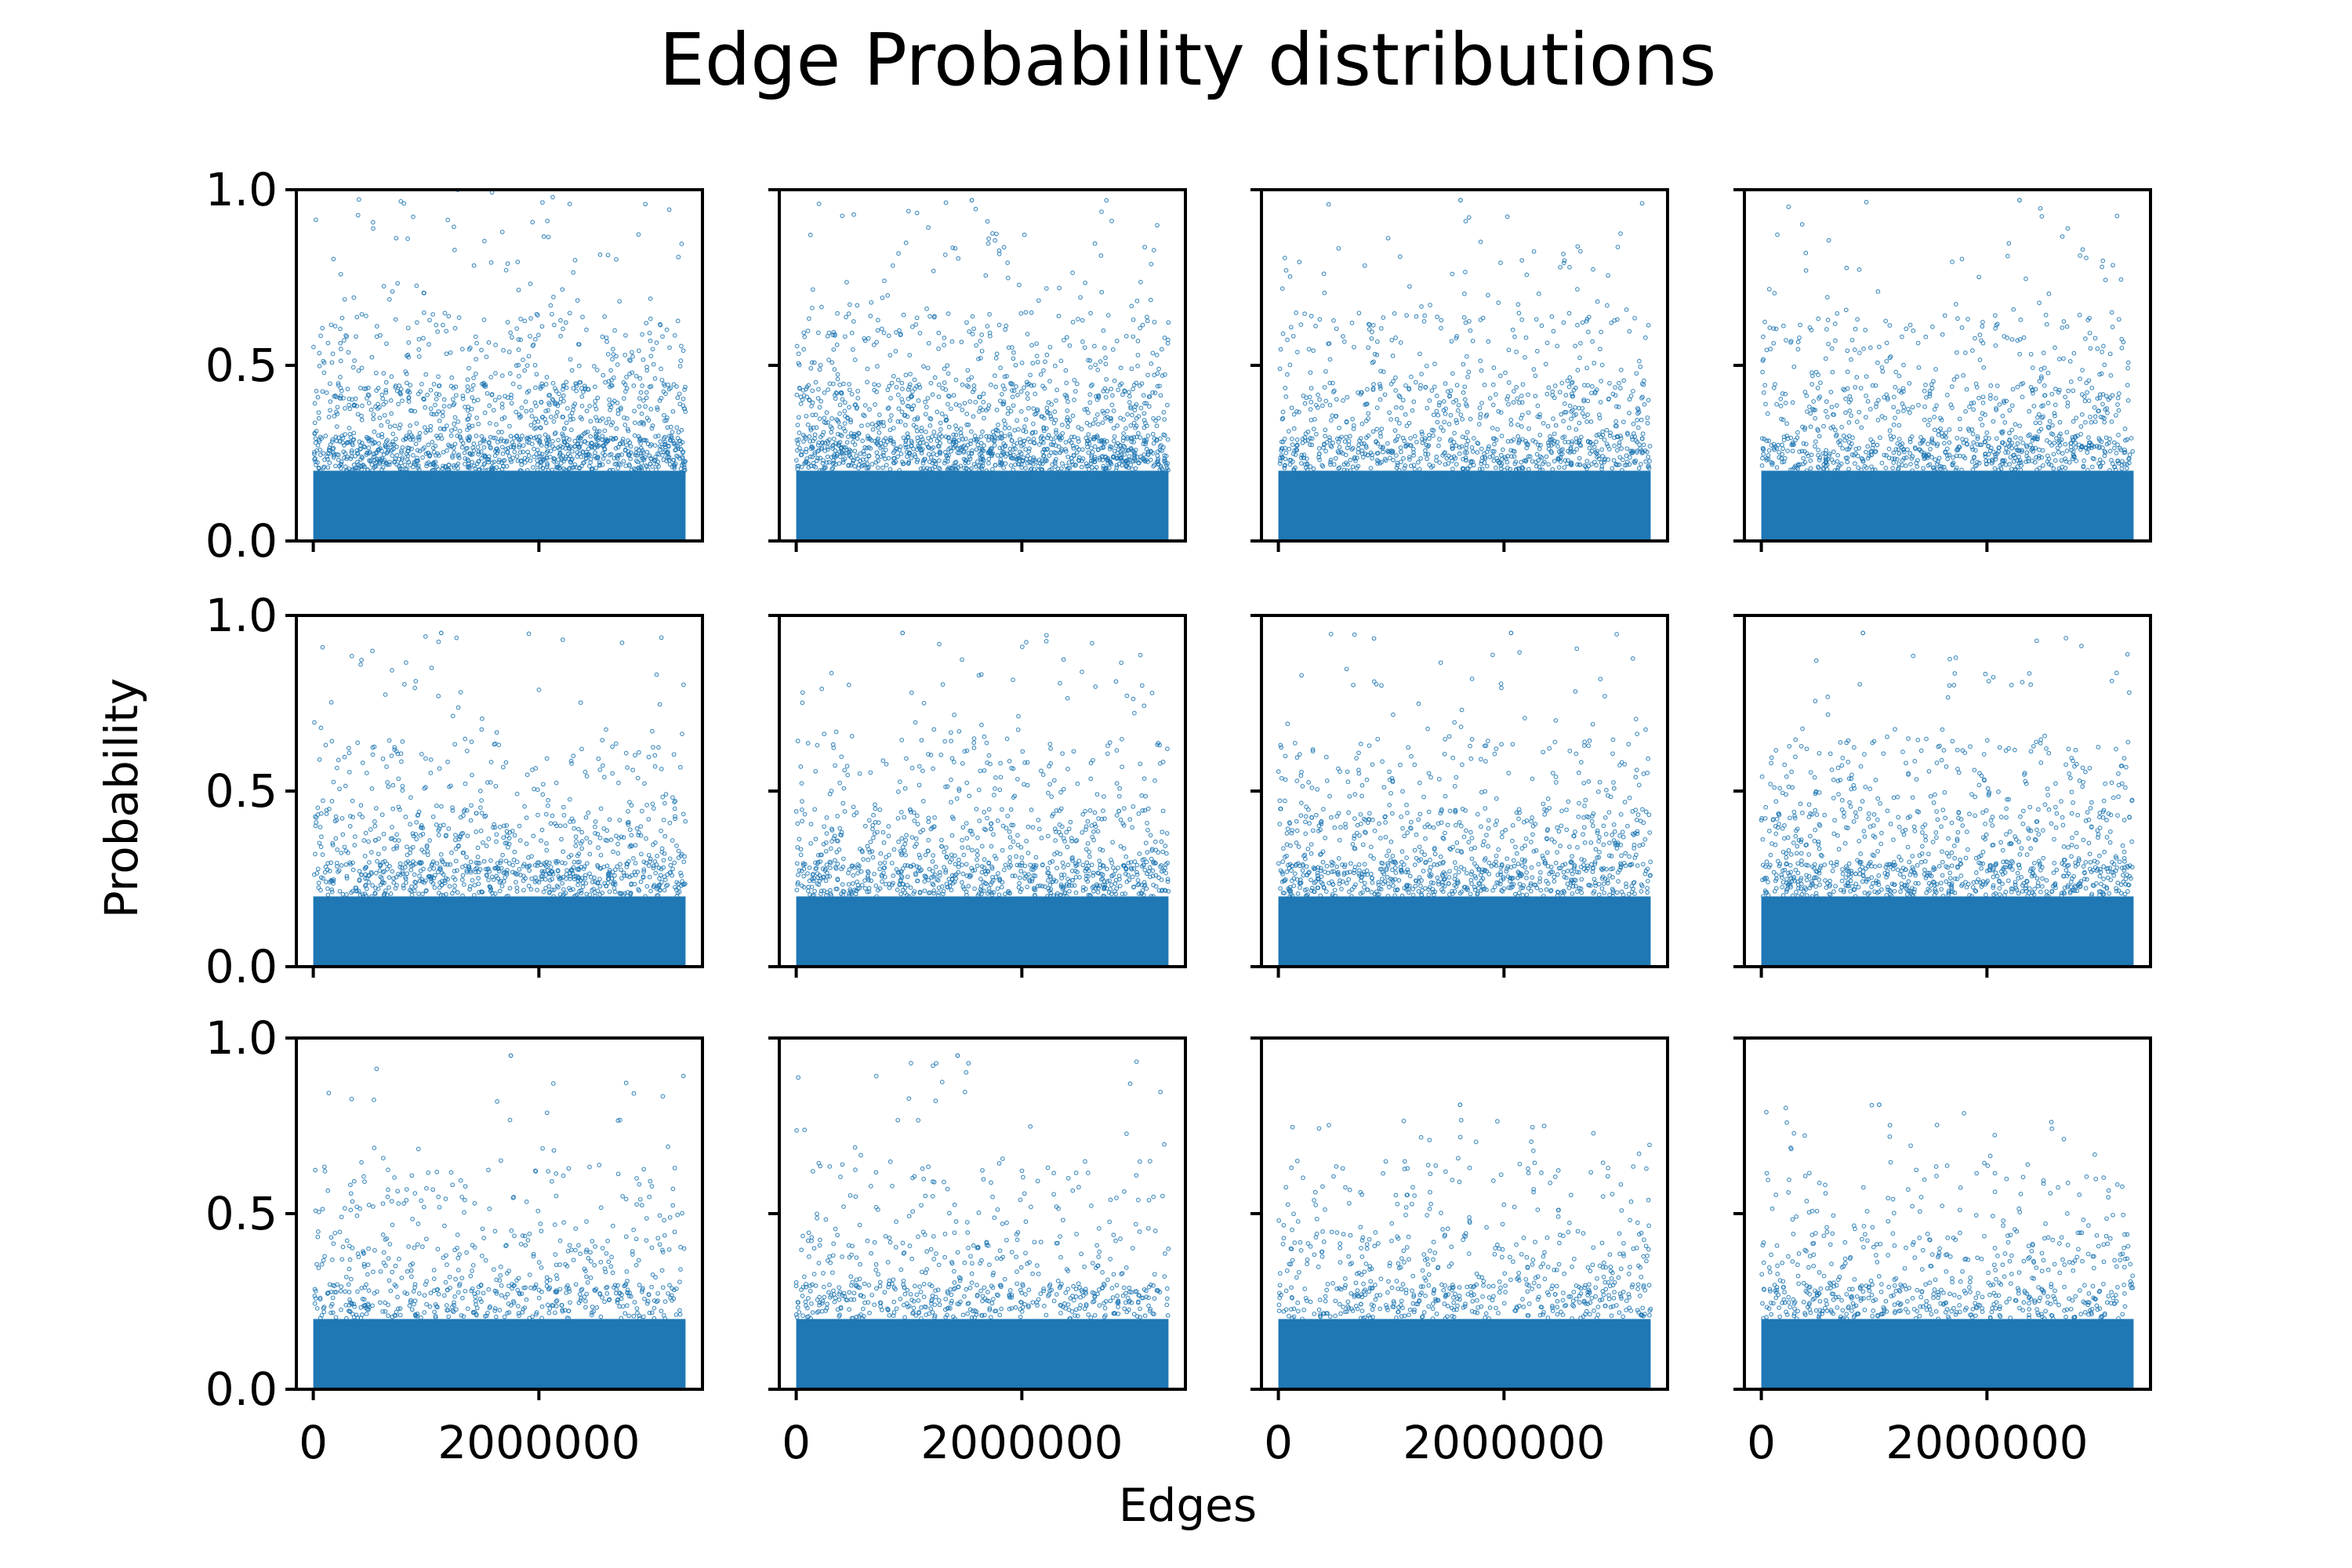 The image size is (2352, 1568). What do you see at coordinates (458, 191) in the screenshot?
I see `max-data-point` at bounding box center [458, 191].